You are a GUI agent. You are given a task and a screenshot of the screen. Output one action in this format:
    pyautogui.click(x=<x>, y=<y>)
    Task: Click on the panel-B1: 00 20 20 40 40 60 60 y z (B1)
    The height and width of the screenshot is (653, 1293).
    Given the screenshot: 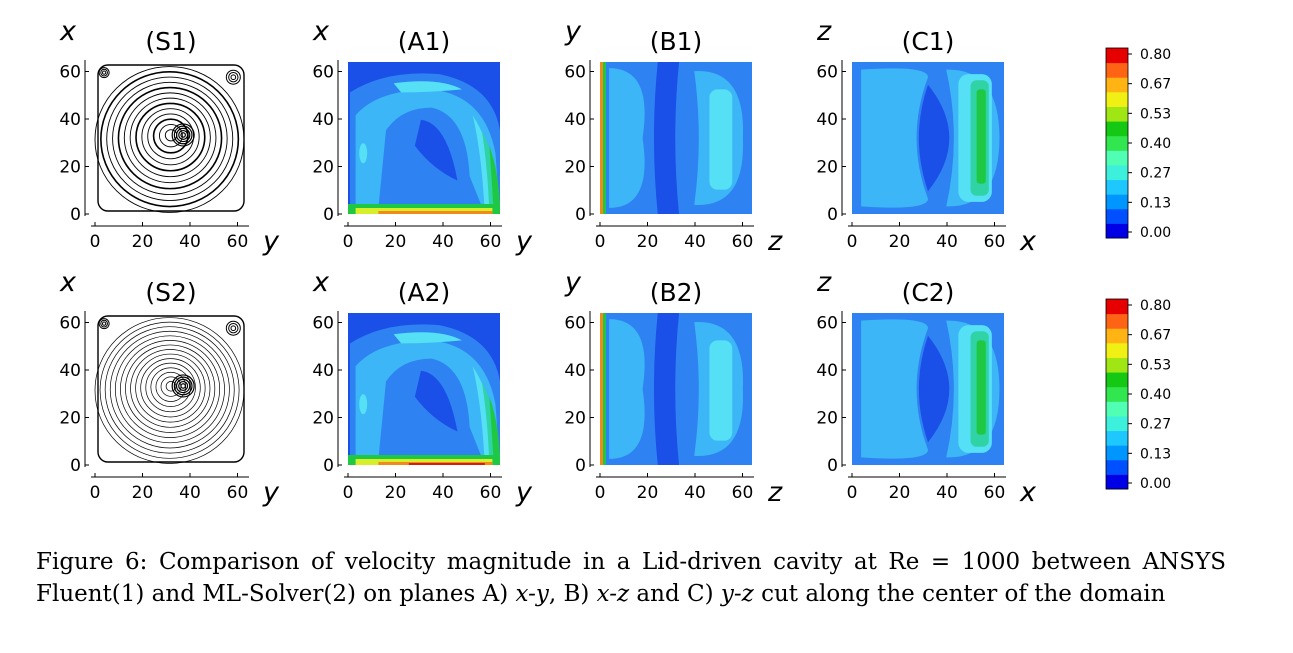 What is the action you would take?
    pyautogui.click(x=673, y=136)
    